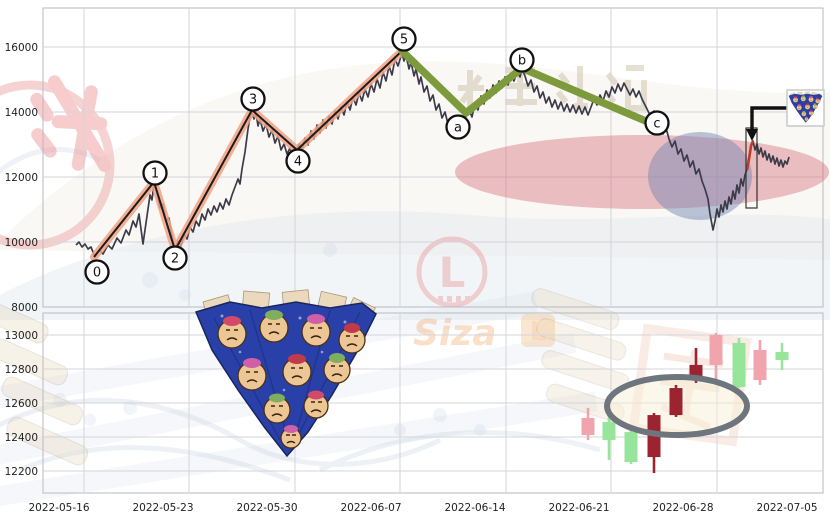  I want to click on y-tick-label: 12400, so click(21, 438).